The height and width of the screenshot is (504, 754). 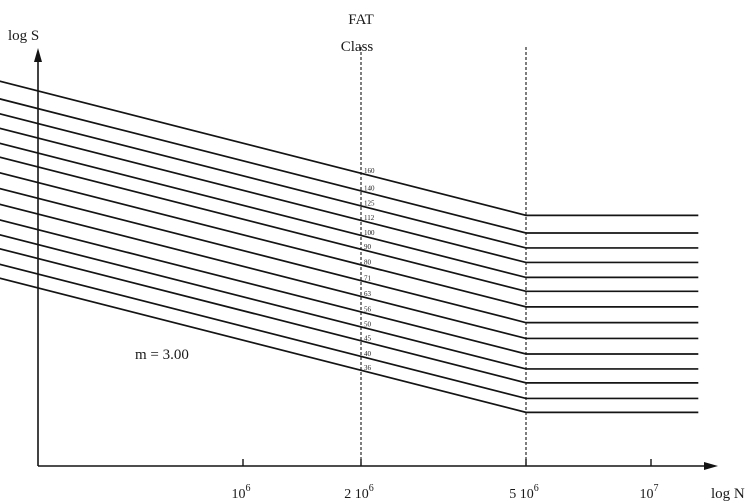 I want to click on x-tick-label-3: 10⁷, so click(x=649, y=492).